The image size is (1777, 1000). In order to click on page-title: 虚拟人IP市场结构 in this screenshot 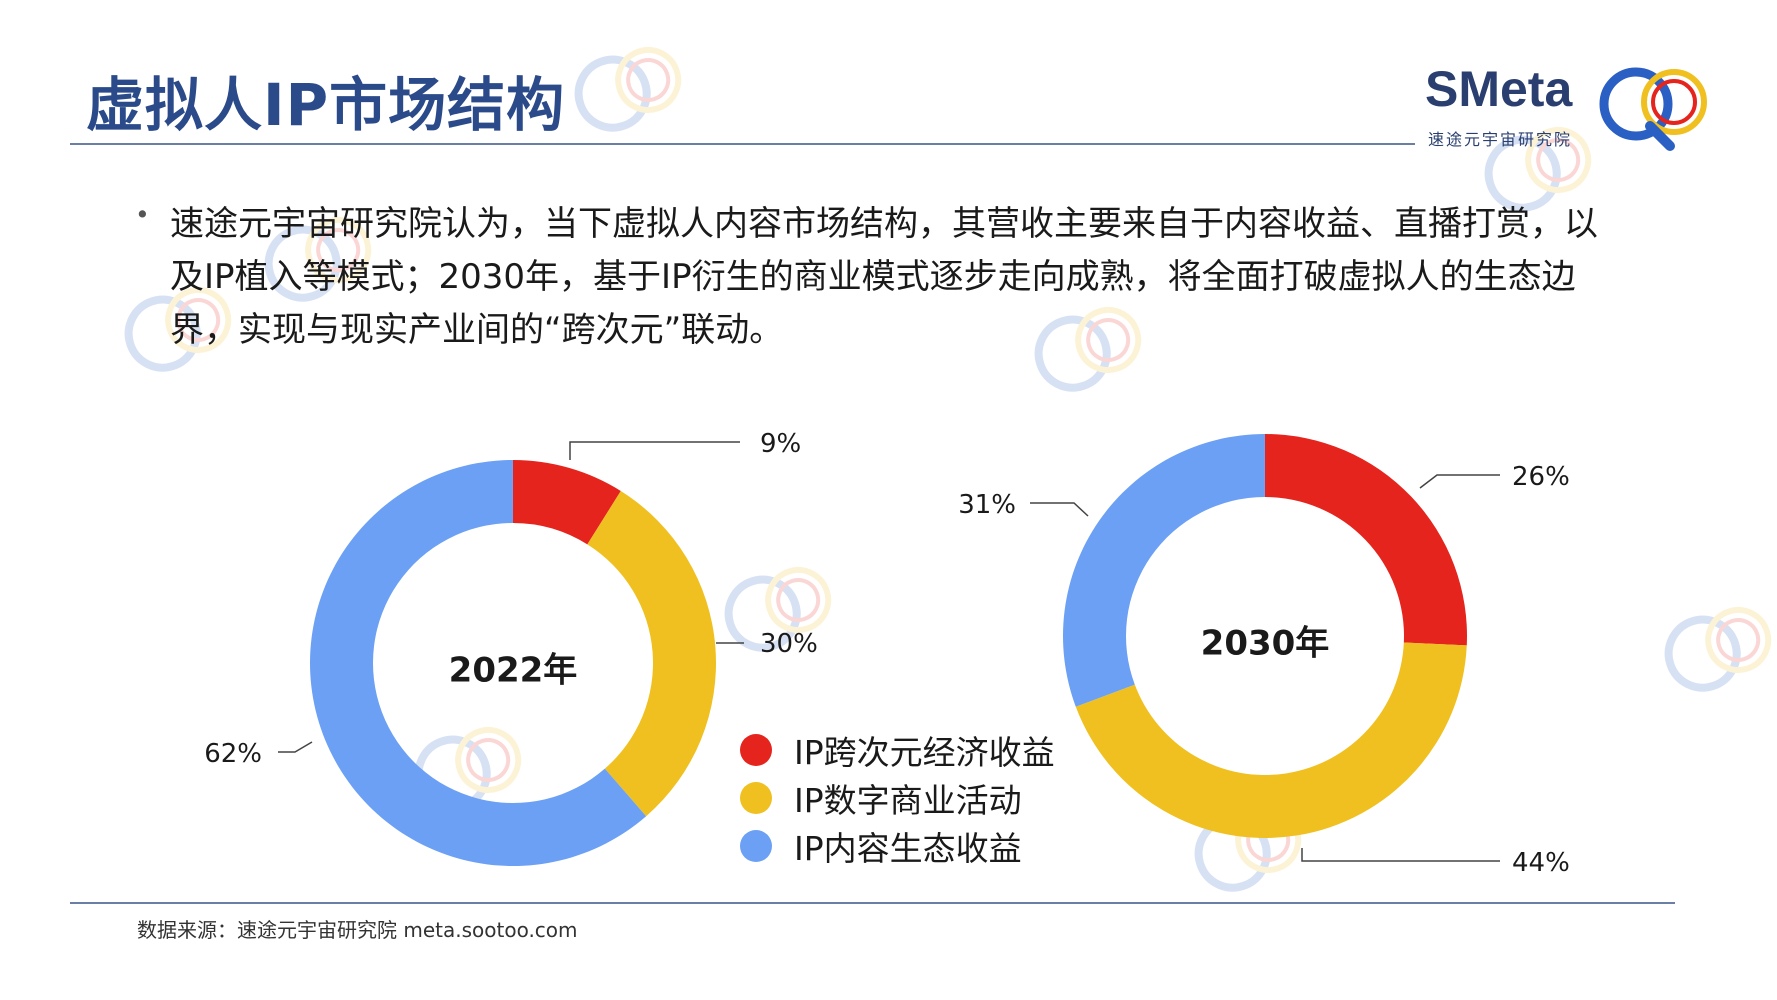, I will do `click(326, 105)`.